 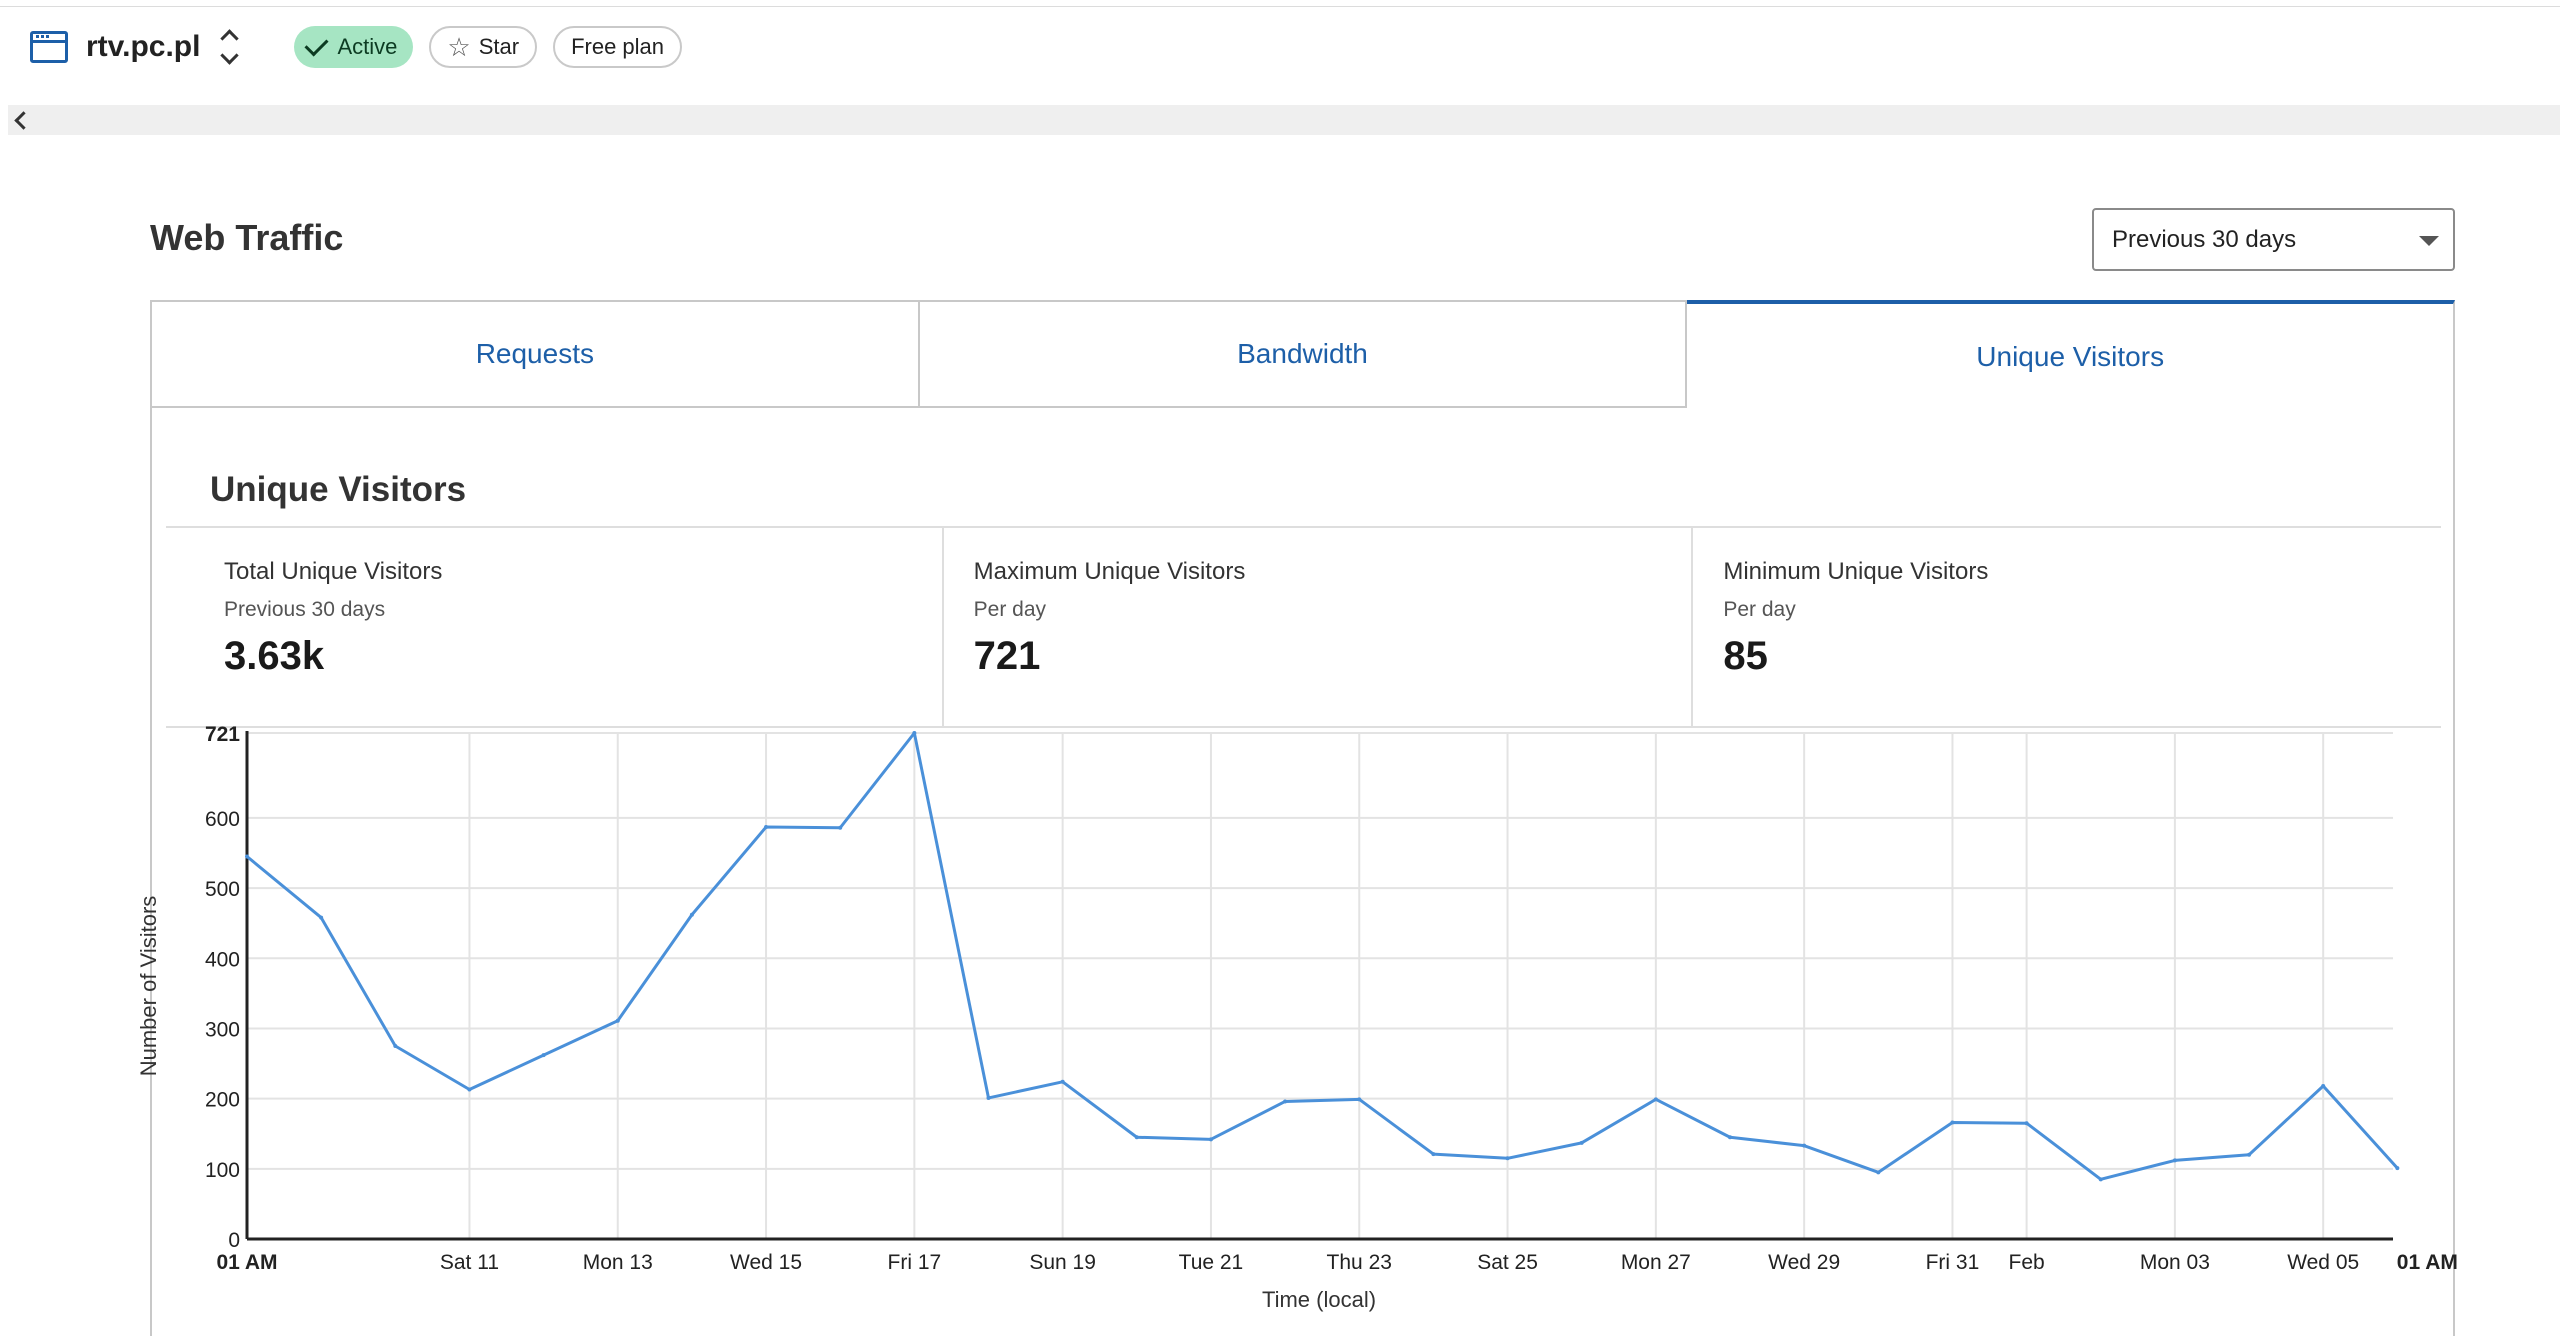 What do you see at coordinates (1284, 120) in the screenshot?
I see `collapse-bar` at bounding box center [1284, 120].